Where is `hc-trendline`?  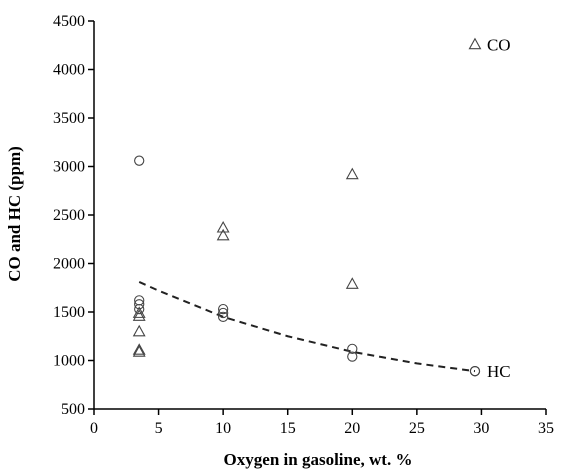
hc-trendline is located at coordinates (307, 327).